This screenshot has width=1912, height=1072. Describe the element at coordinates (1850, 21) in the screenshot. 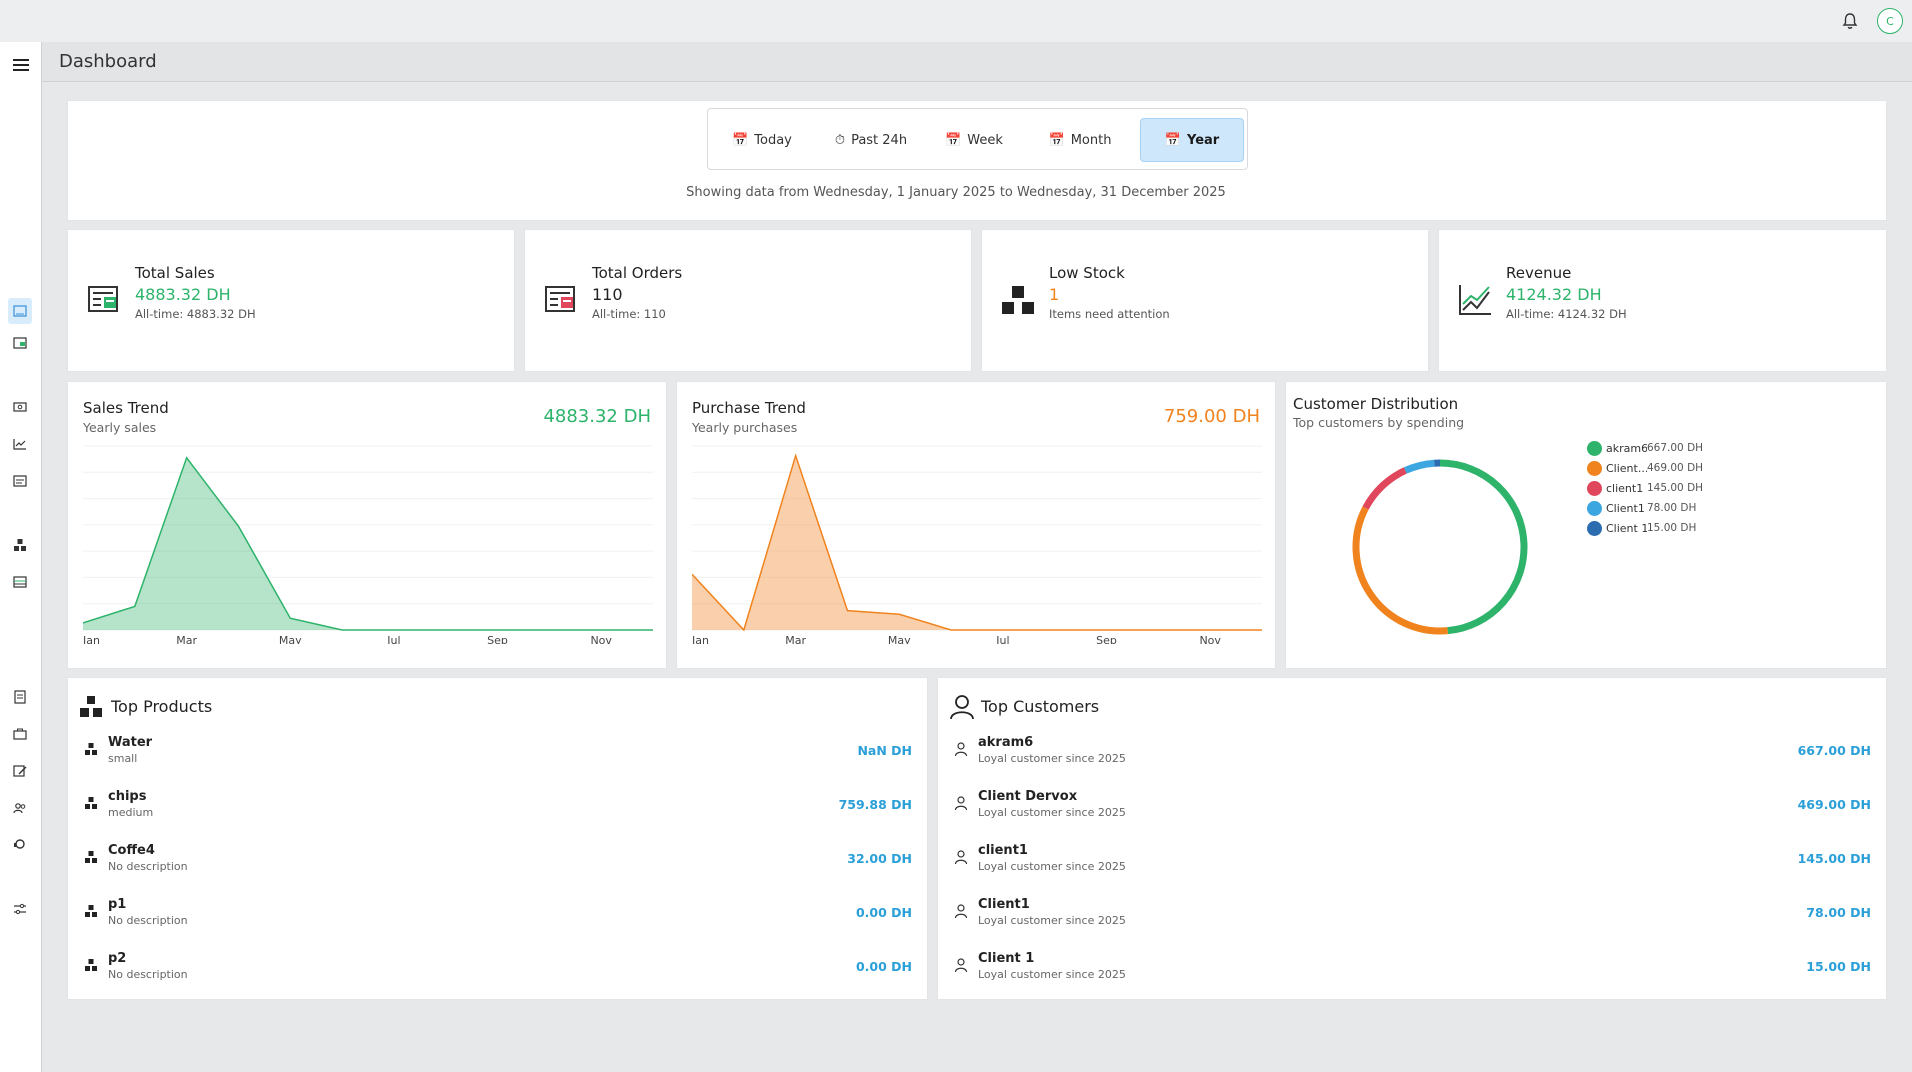

I see `bell-icon` at that location.